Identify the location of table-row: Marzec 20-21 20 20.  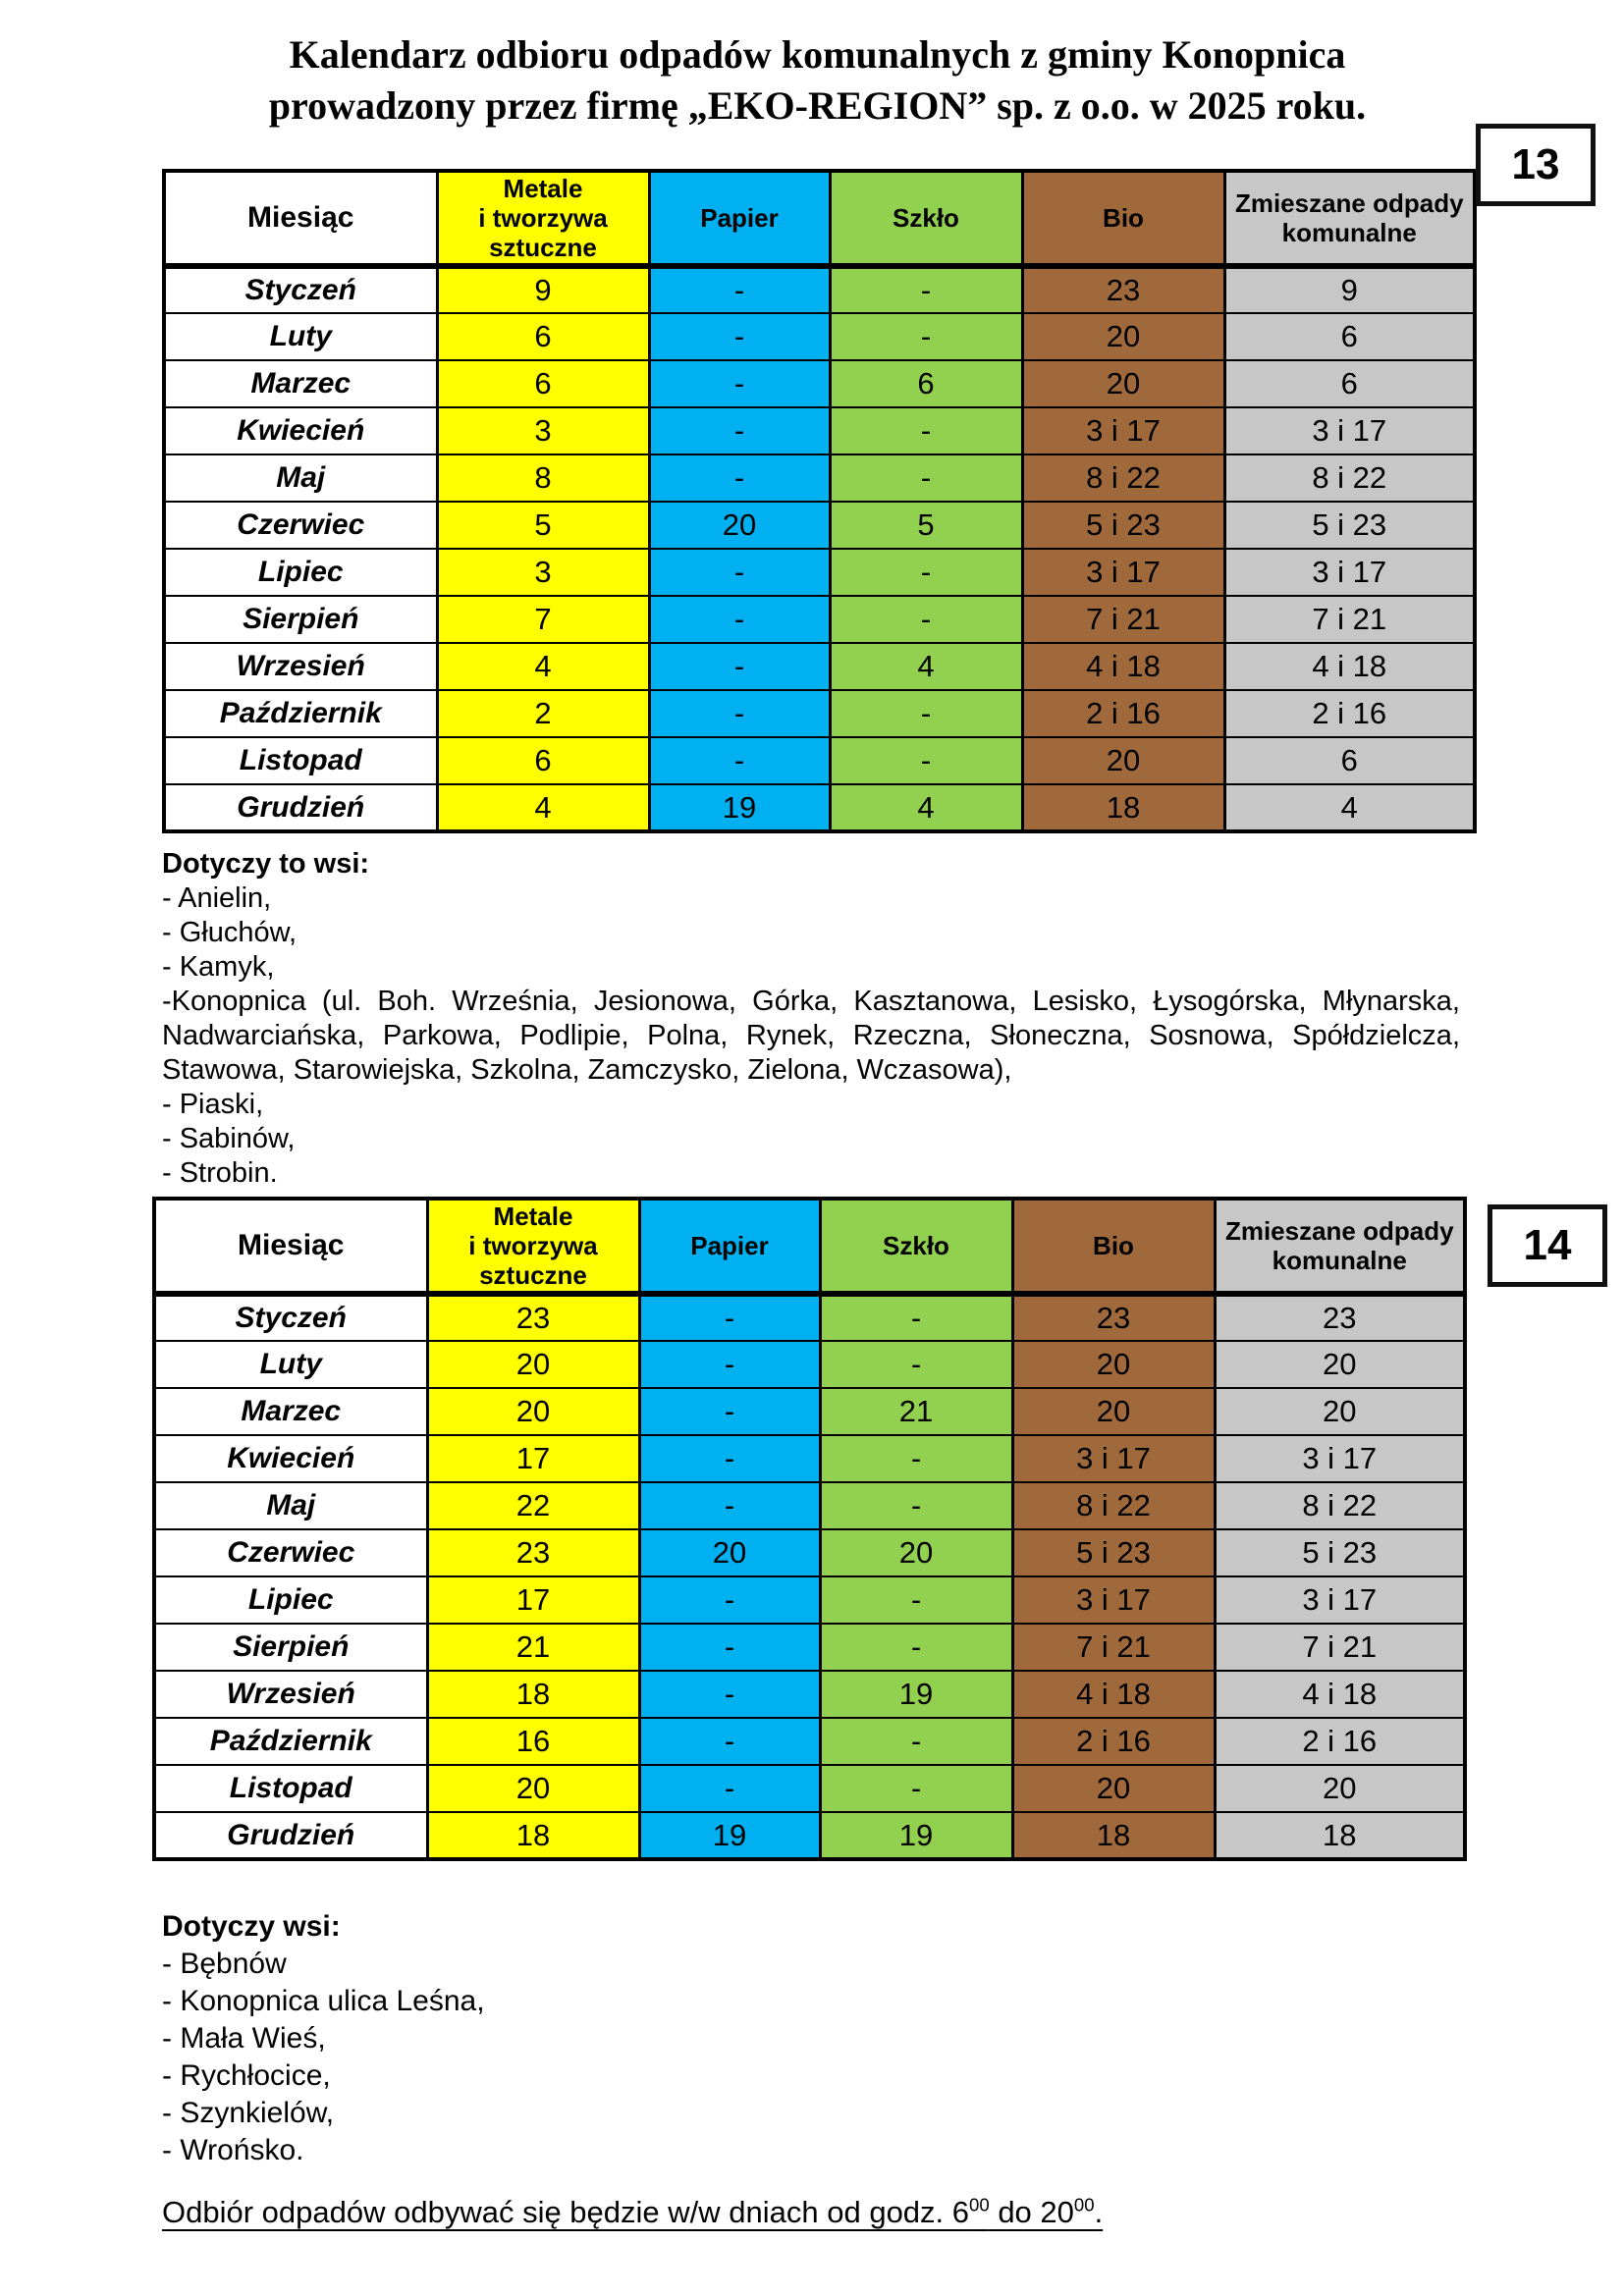
(809, 1411).